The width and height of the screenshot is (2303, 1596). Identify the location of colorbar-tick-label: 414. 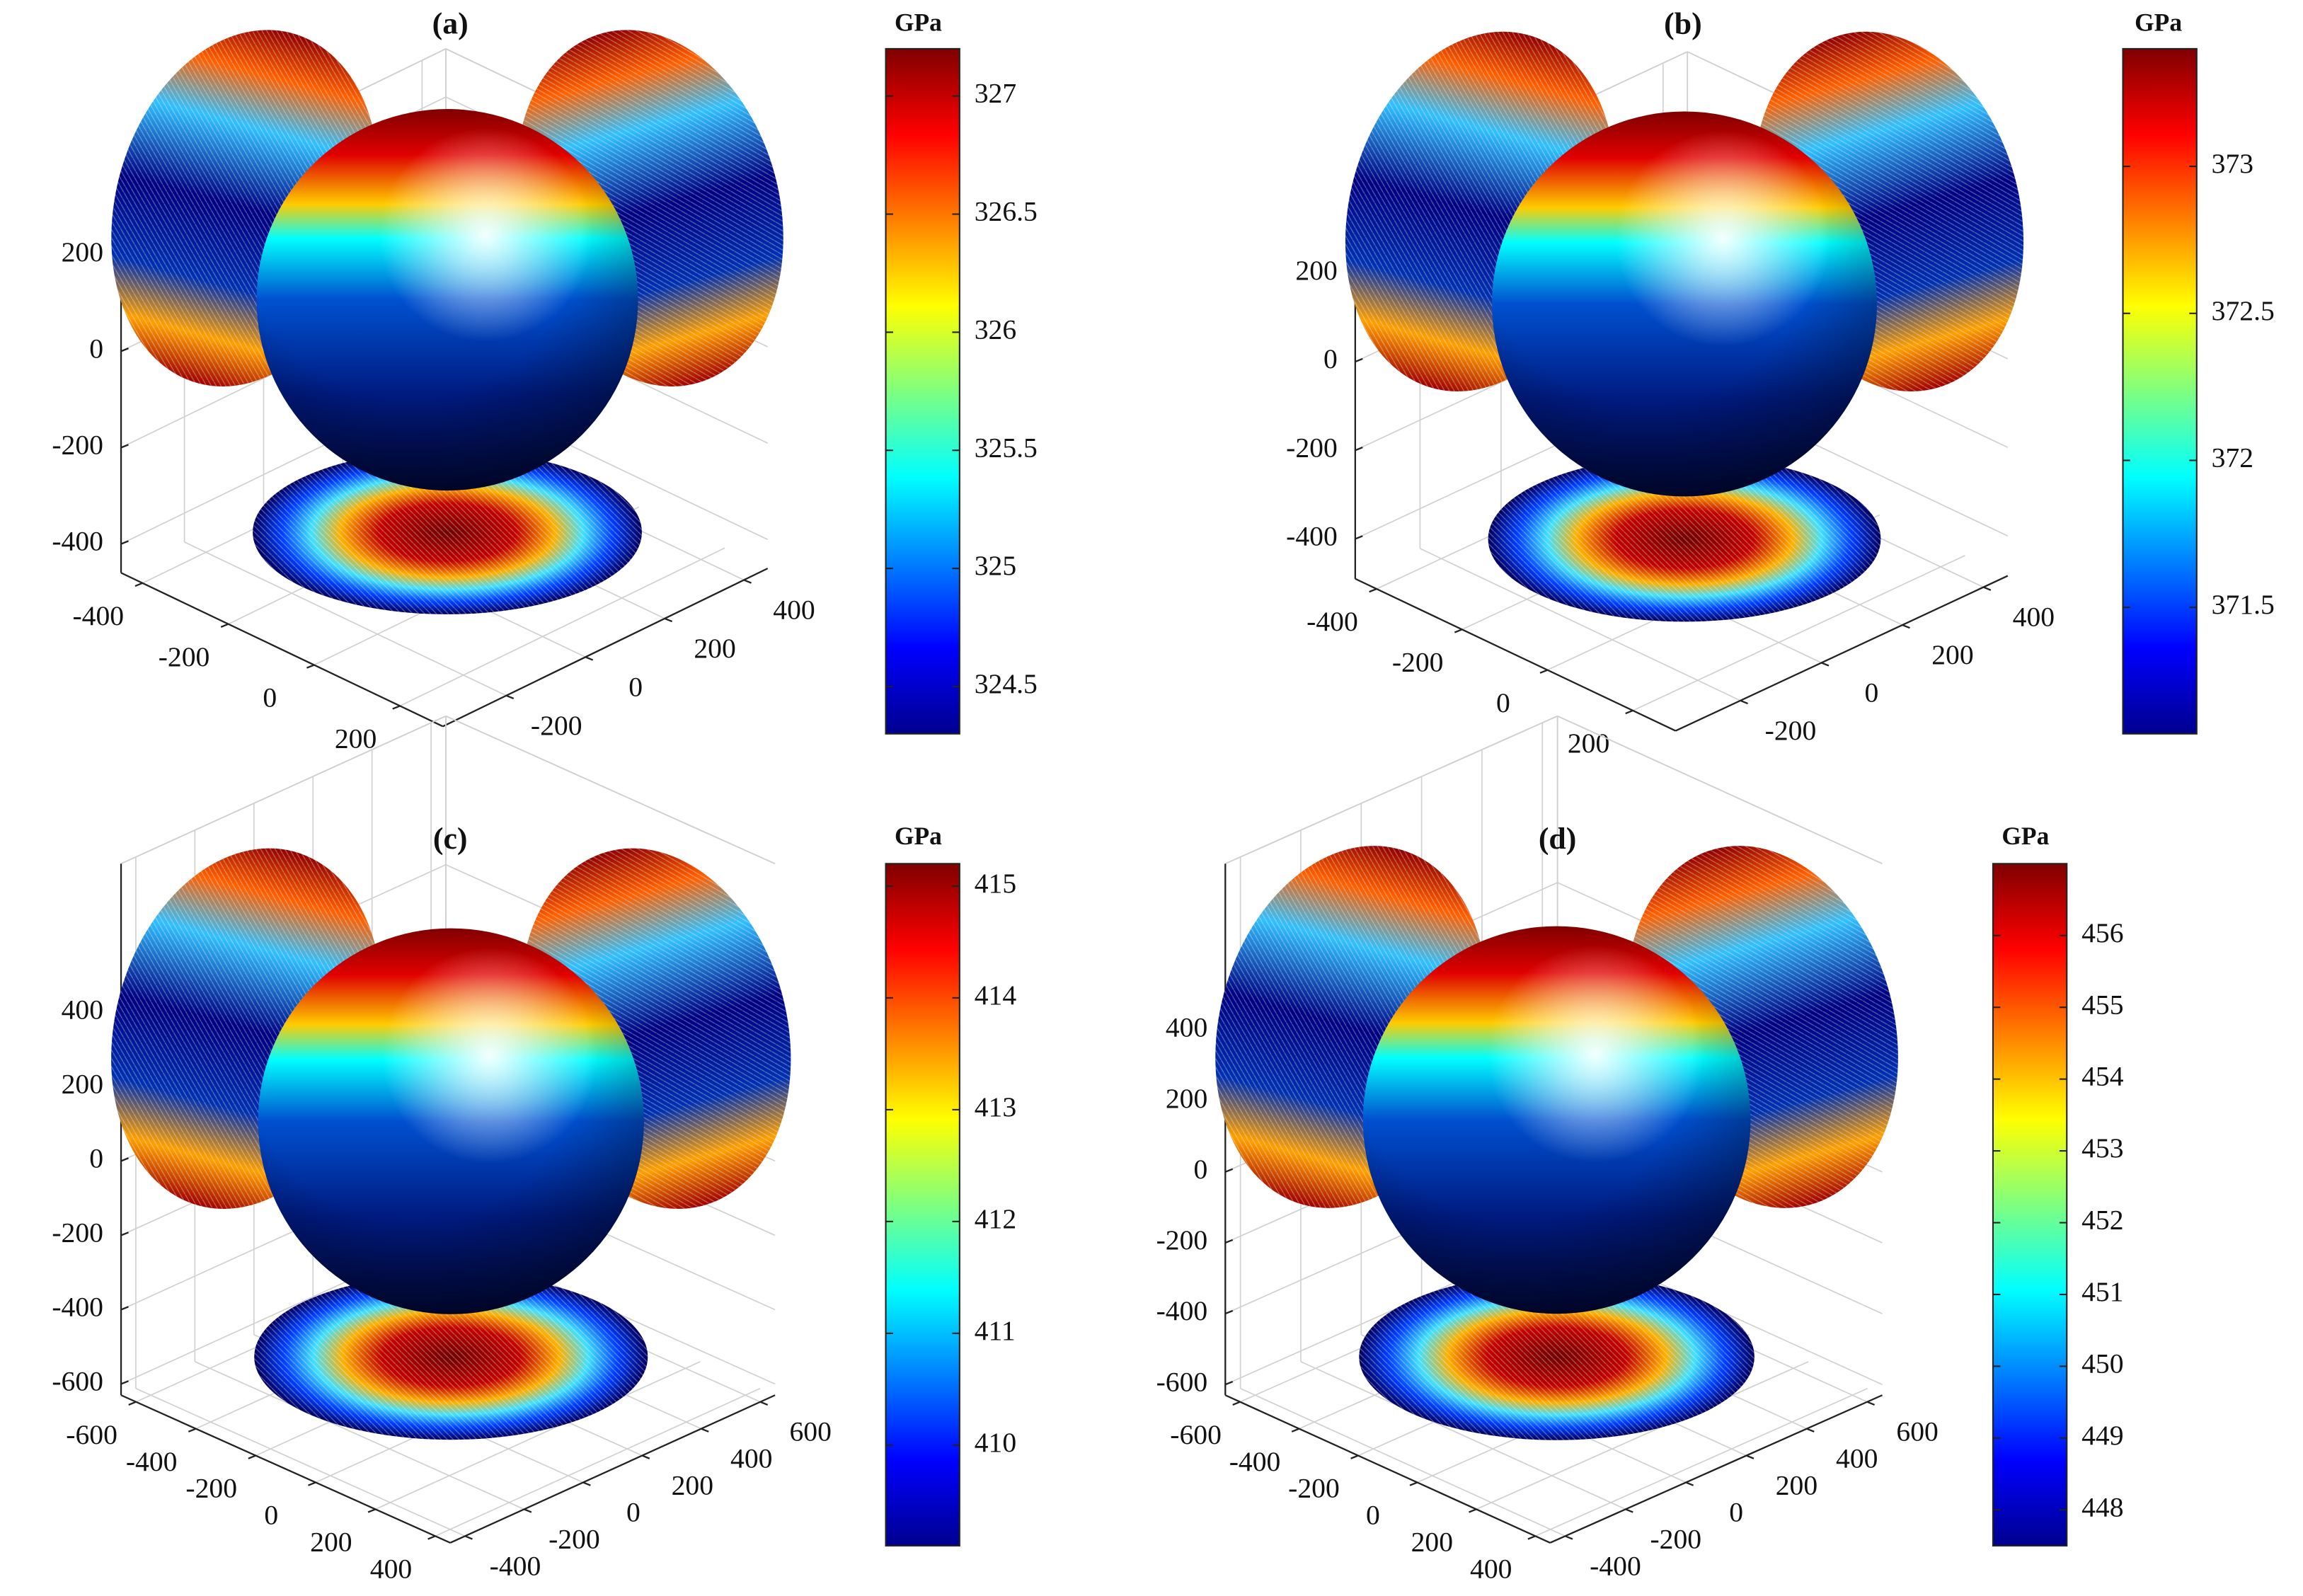
(996, 995).